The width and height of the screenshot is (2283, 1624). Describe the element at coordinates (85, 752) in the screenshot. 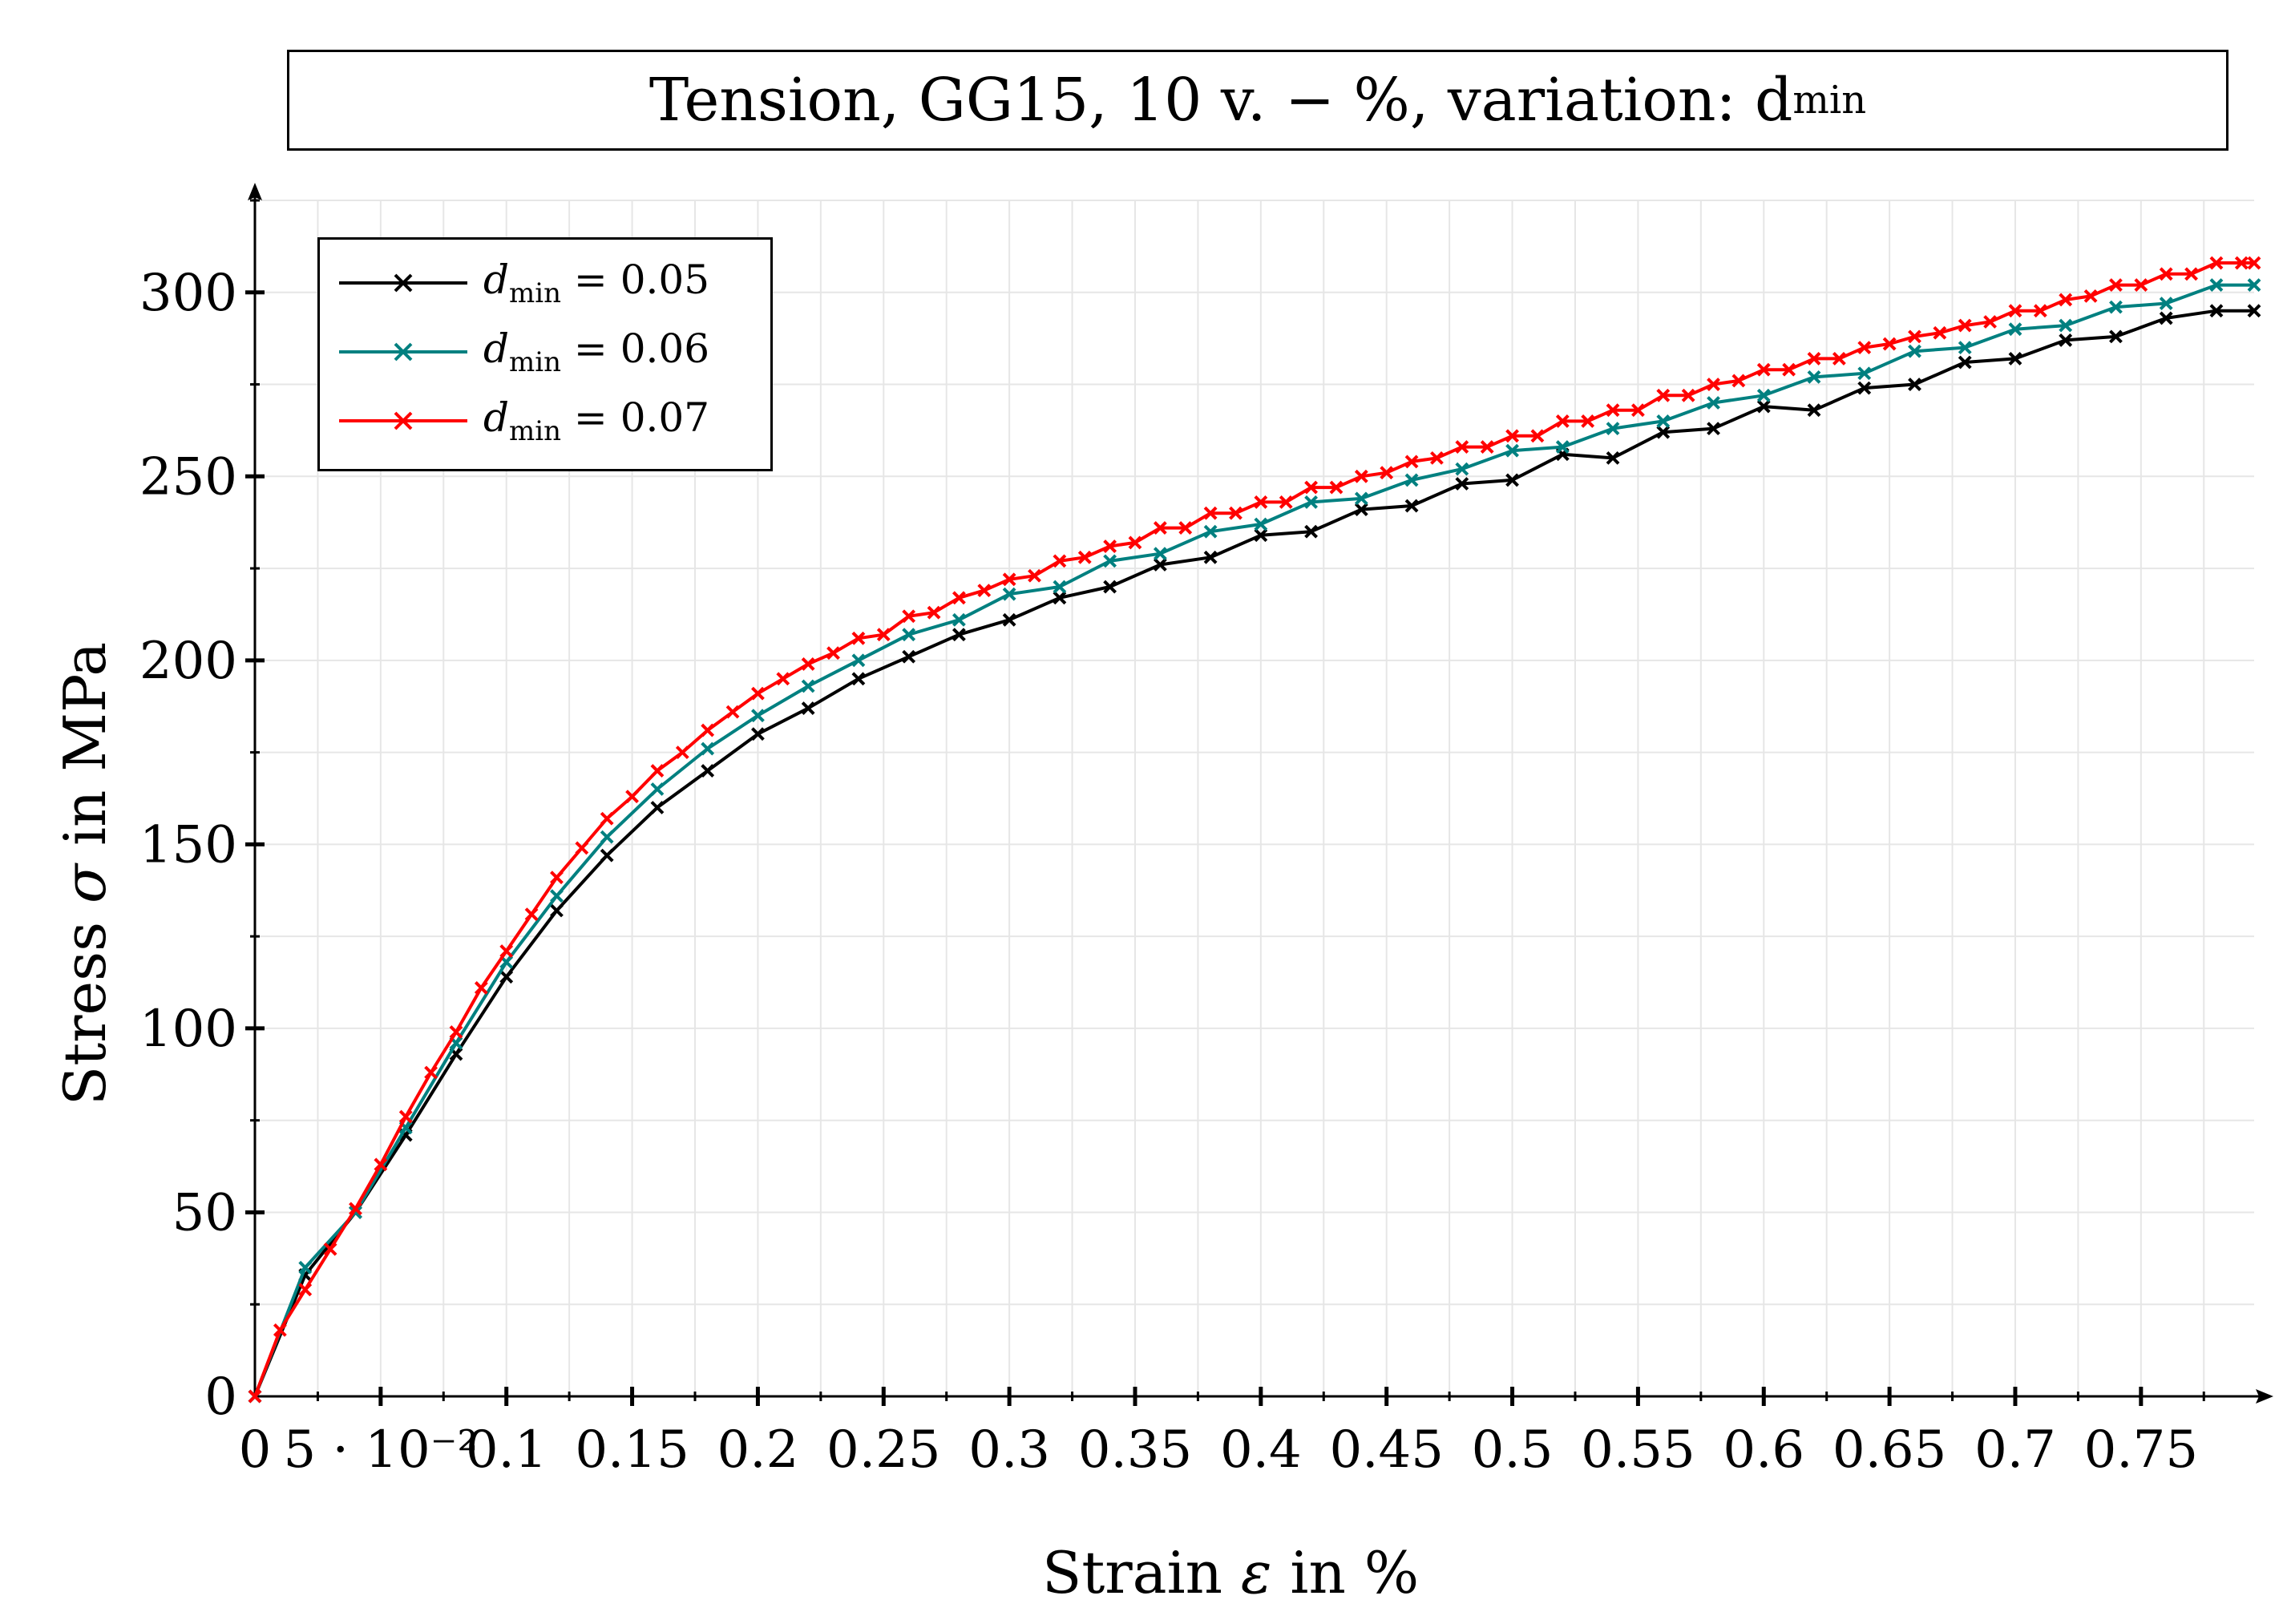

I see `y-axis-label-unit: in MPa` at that location.